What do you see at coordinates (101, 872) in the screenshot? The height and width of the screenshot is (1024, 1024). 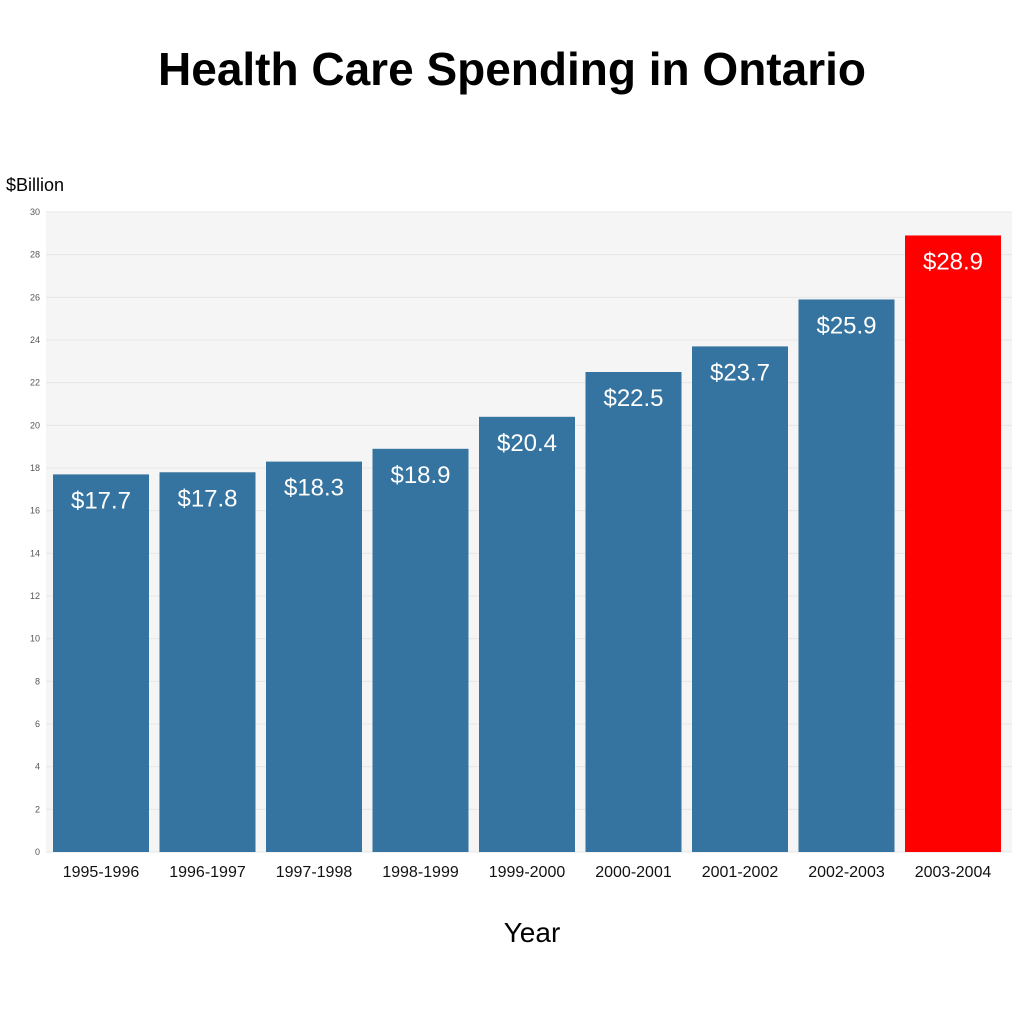 I see `x-tick-label: 1995-1996` at bounding box center [101, 872].